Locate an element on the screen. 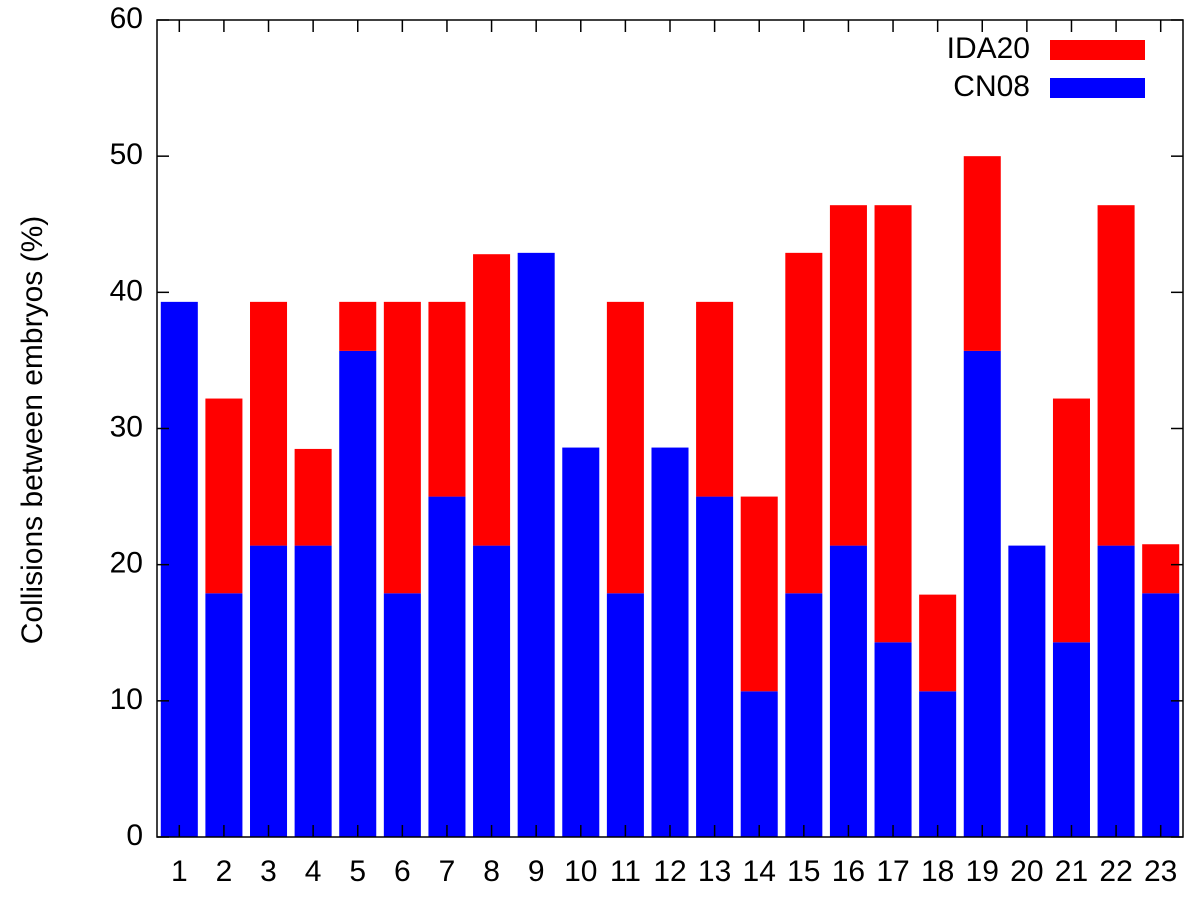  x-tick-label: 17 is located at coordinates (892, 871).